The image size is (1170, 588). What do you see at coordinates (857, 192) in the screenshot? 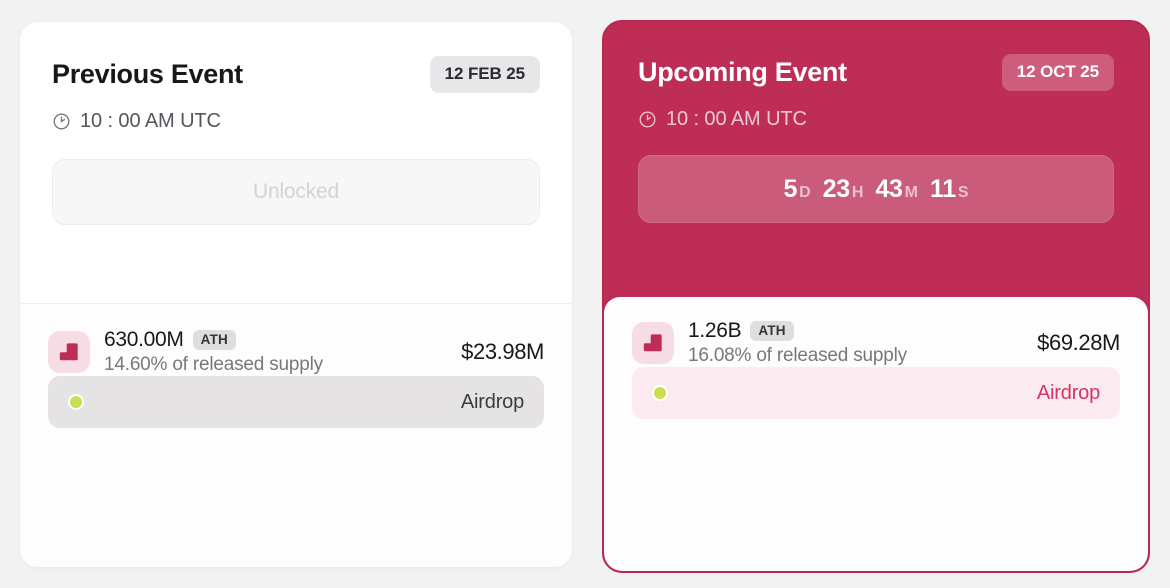
I see `countdown-hours-unit: H` at bounding box center [857, 192].